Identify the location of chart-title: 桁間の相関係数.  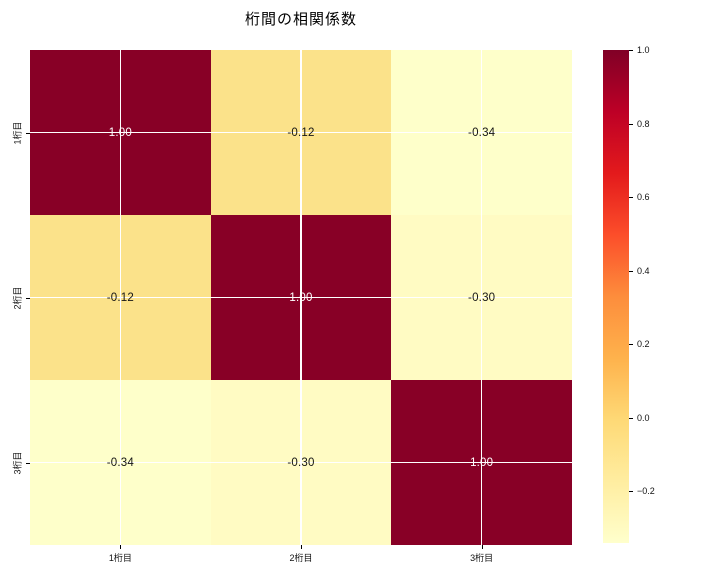
(300, 19).